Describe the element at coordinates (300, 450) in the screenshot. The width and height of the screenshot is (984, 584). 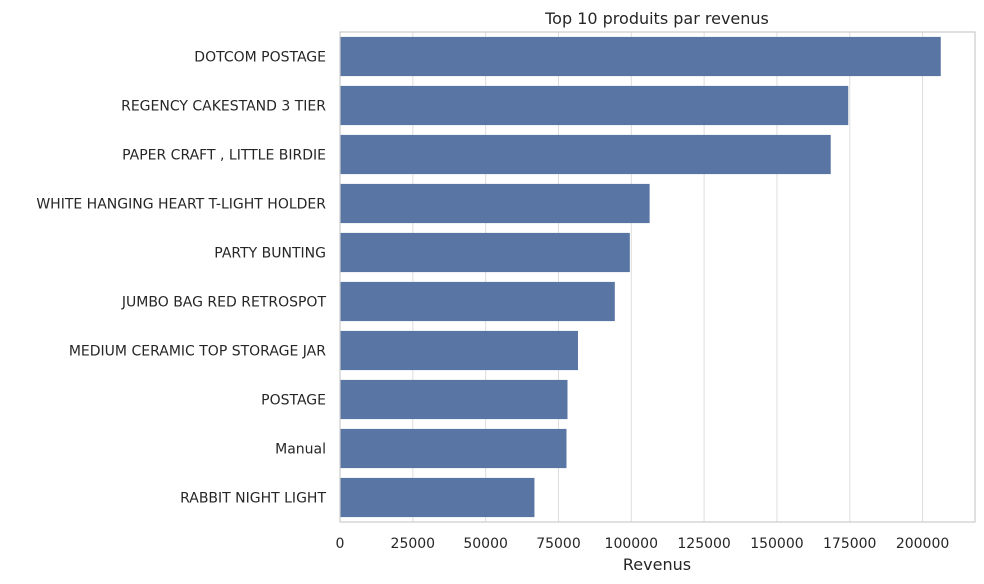
I see `y-category-label: Manual` at that location.